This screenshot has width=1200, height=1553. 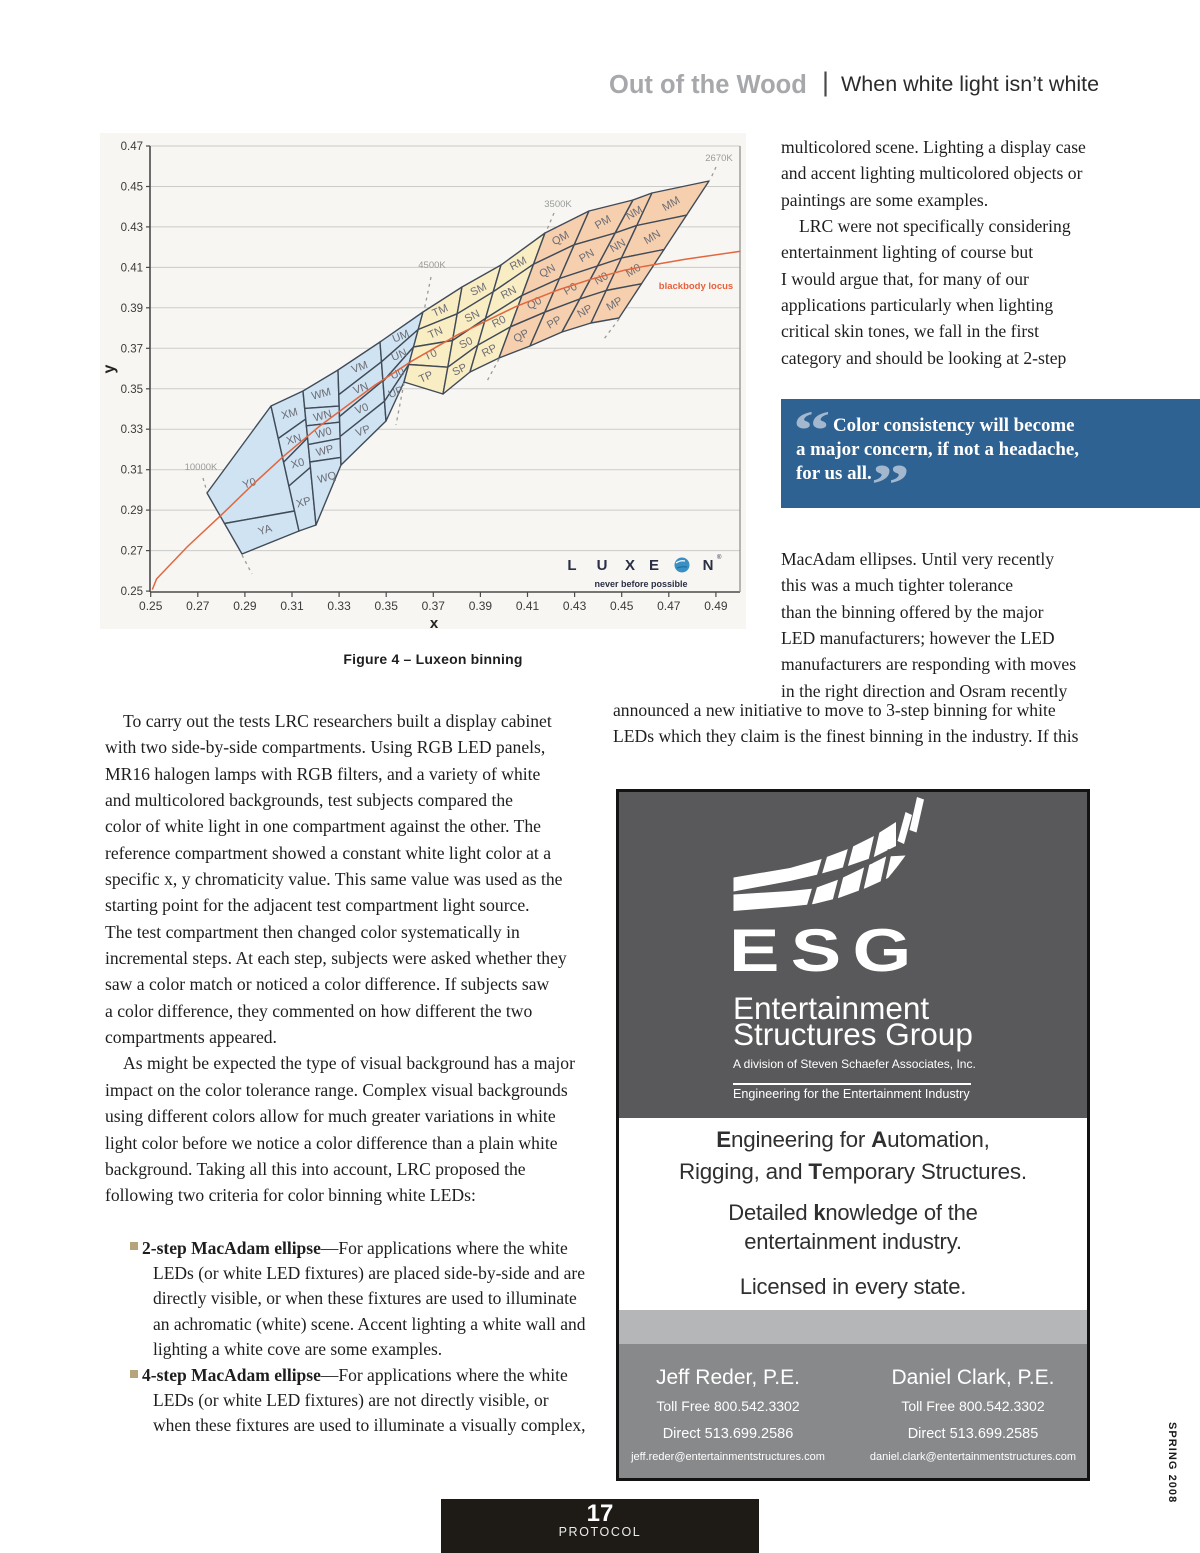 I want to click on svg-text: VM, so click(x=360, y=367).